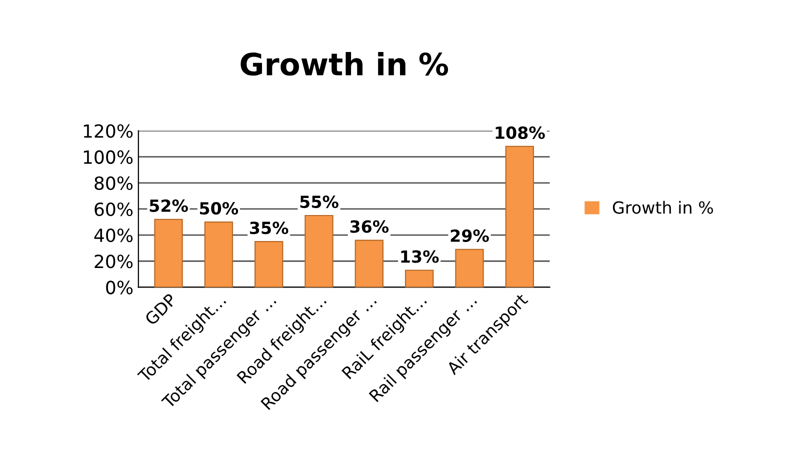 The width and height of the screenshot is (791, 467). What do you see at coordinates (113, 209) in the screenshot?
I see `y-tick-label: 60%` at bounding box center [113, 209].